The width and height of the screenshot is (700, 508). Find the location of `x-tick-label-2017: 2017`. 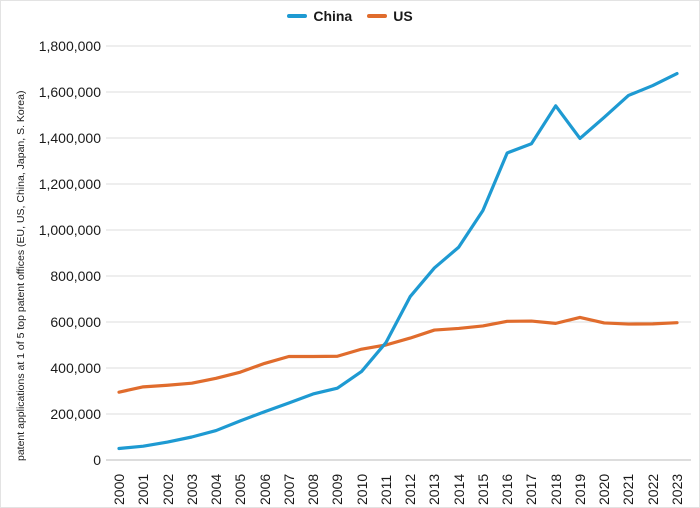

x-tick-label-2017: 2017 is located at coordinates (531, 489).